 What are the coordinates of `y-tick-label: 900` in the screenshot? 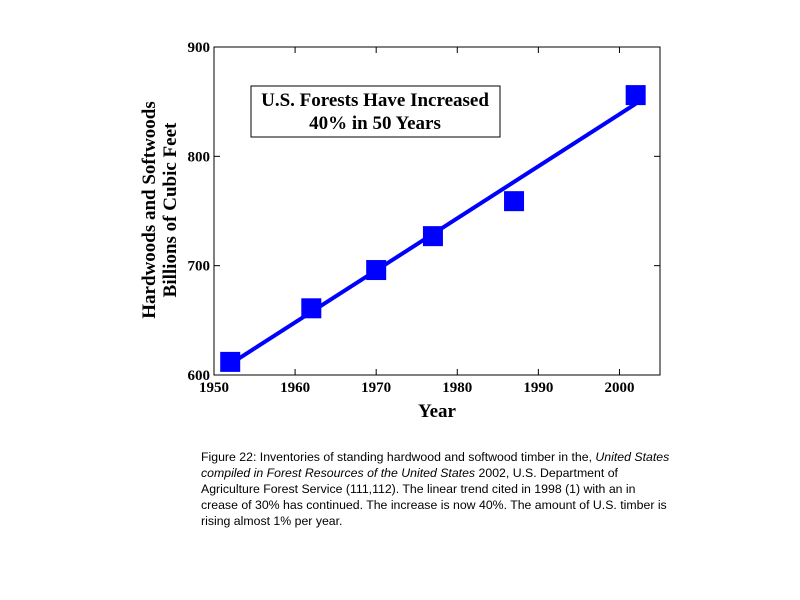 It's located at (199, 48).